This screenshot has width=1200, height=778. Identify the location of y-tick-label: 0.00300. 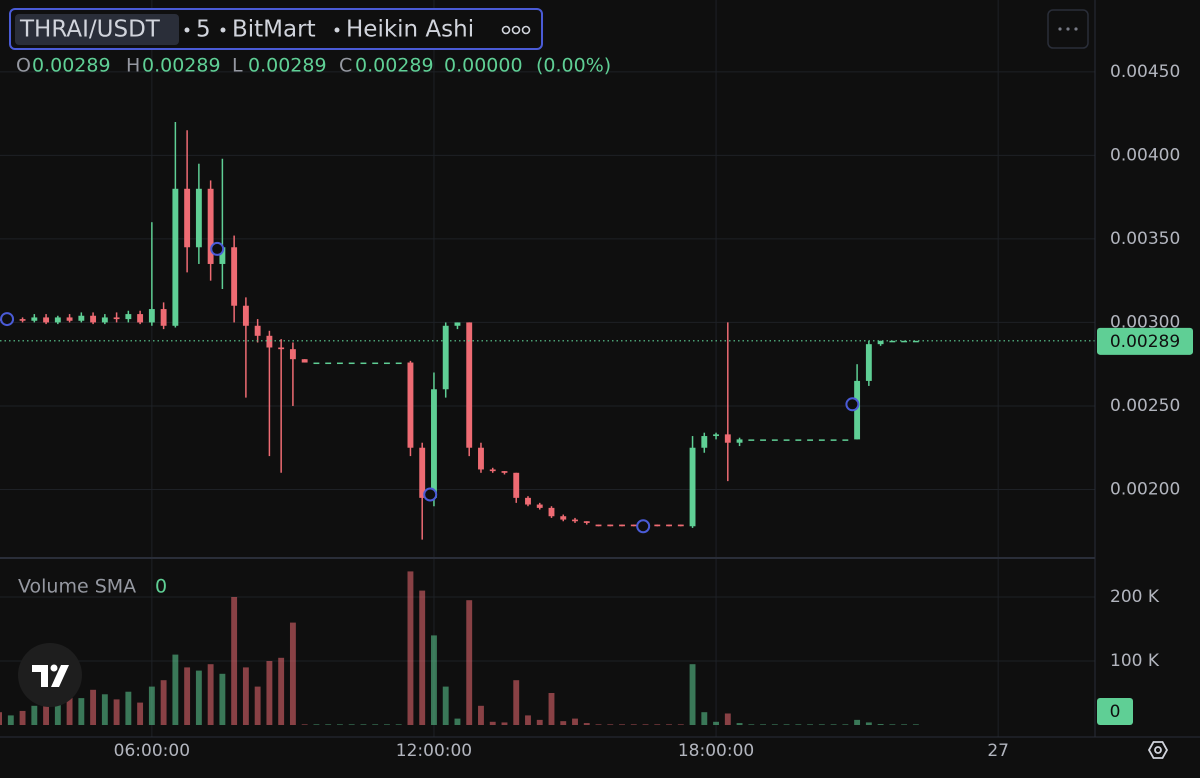
(1145, 322).